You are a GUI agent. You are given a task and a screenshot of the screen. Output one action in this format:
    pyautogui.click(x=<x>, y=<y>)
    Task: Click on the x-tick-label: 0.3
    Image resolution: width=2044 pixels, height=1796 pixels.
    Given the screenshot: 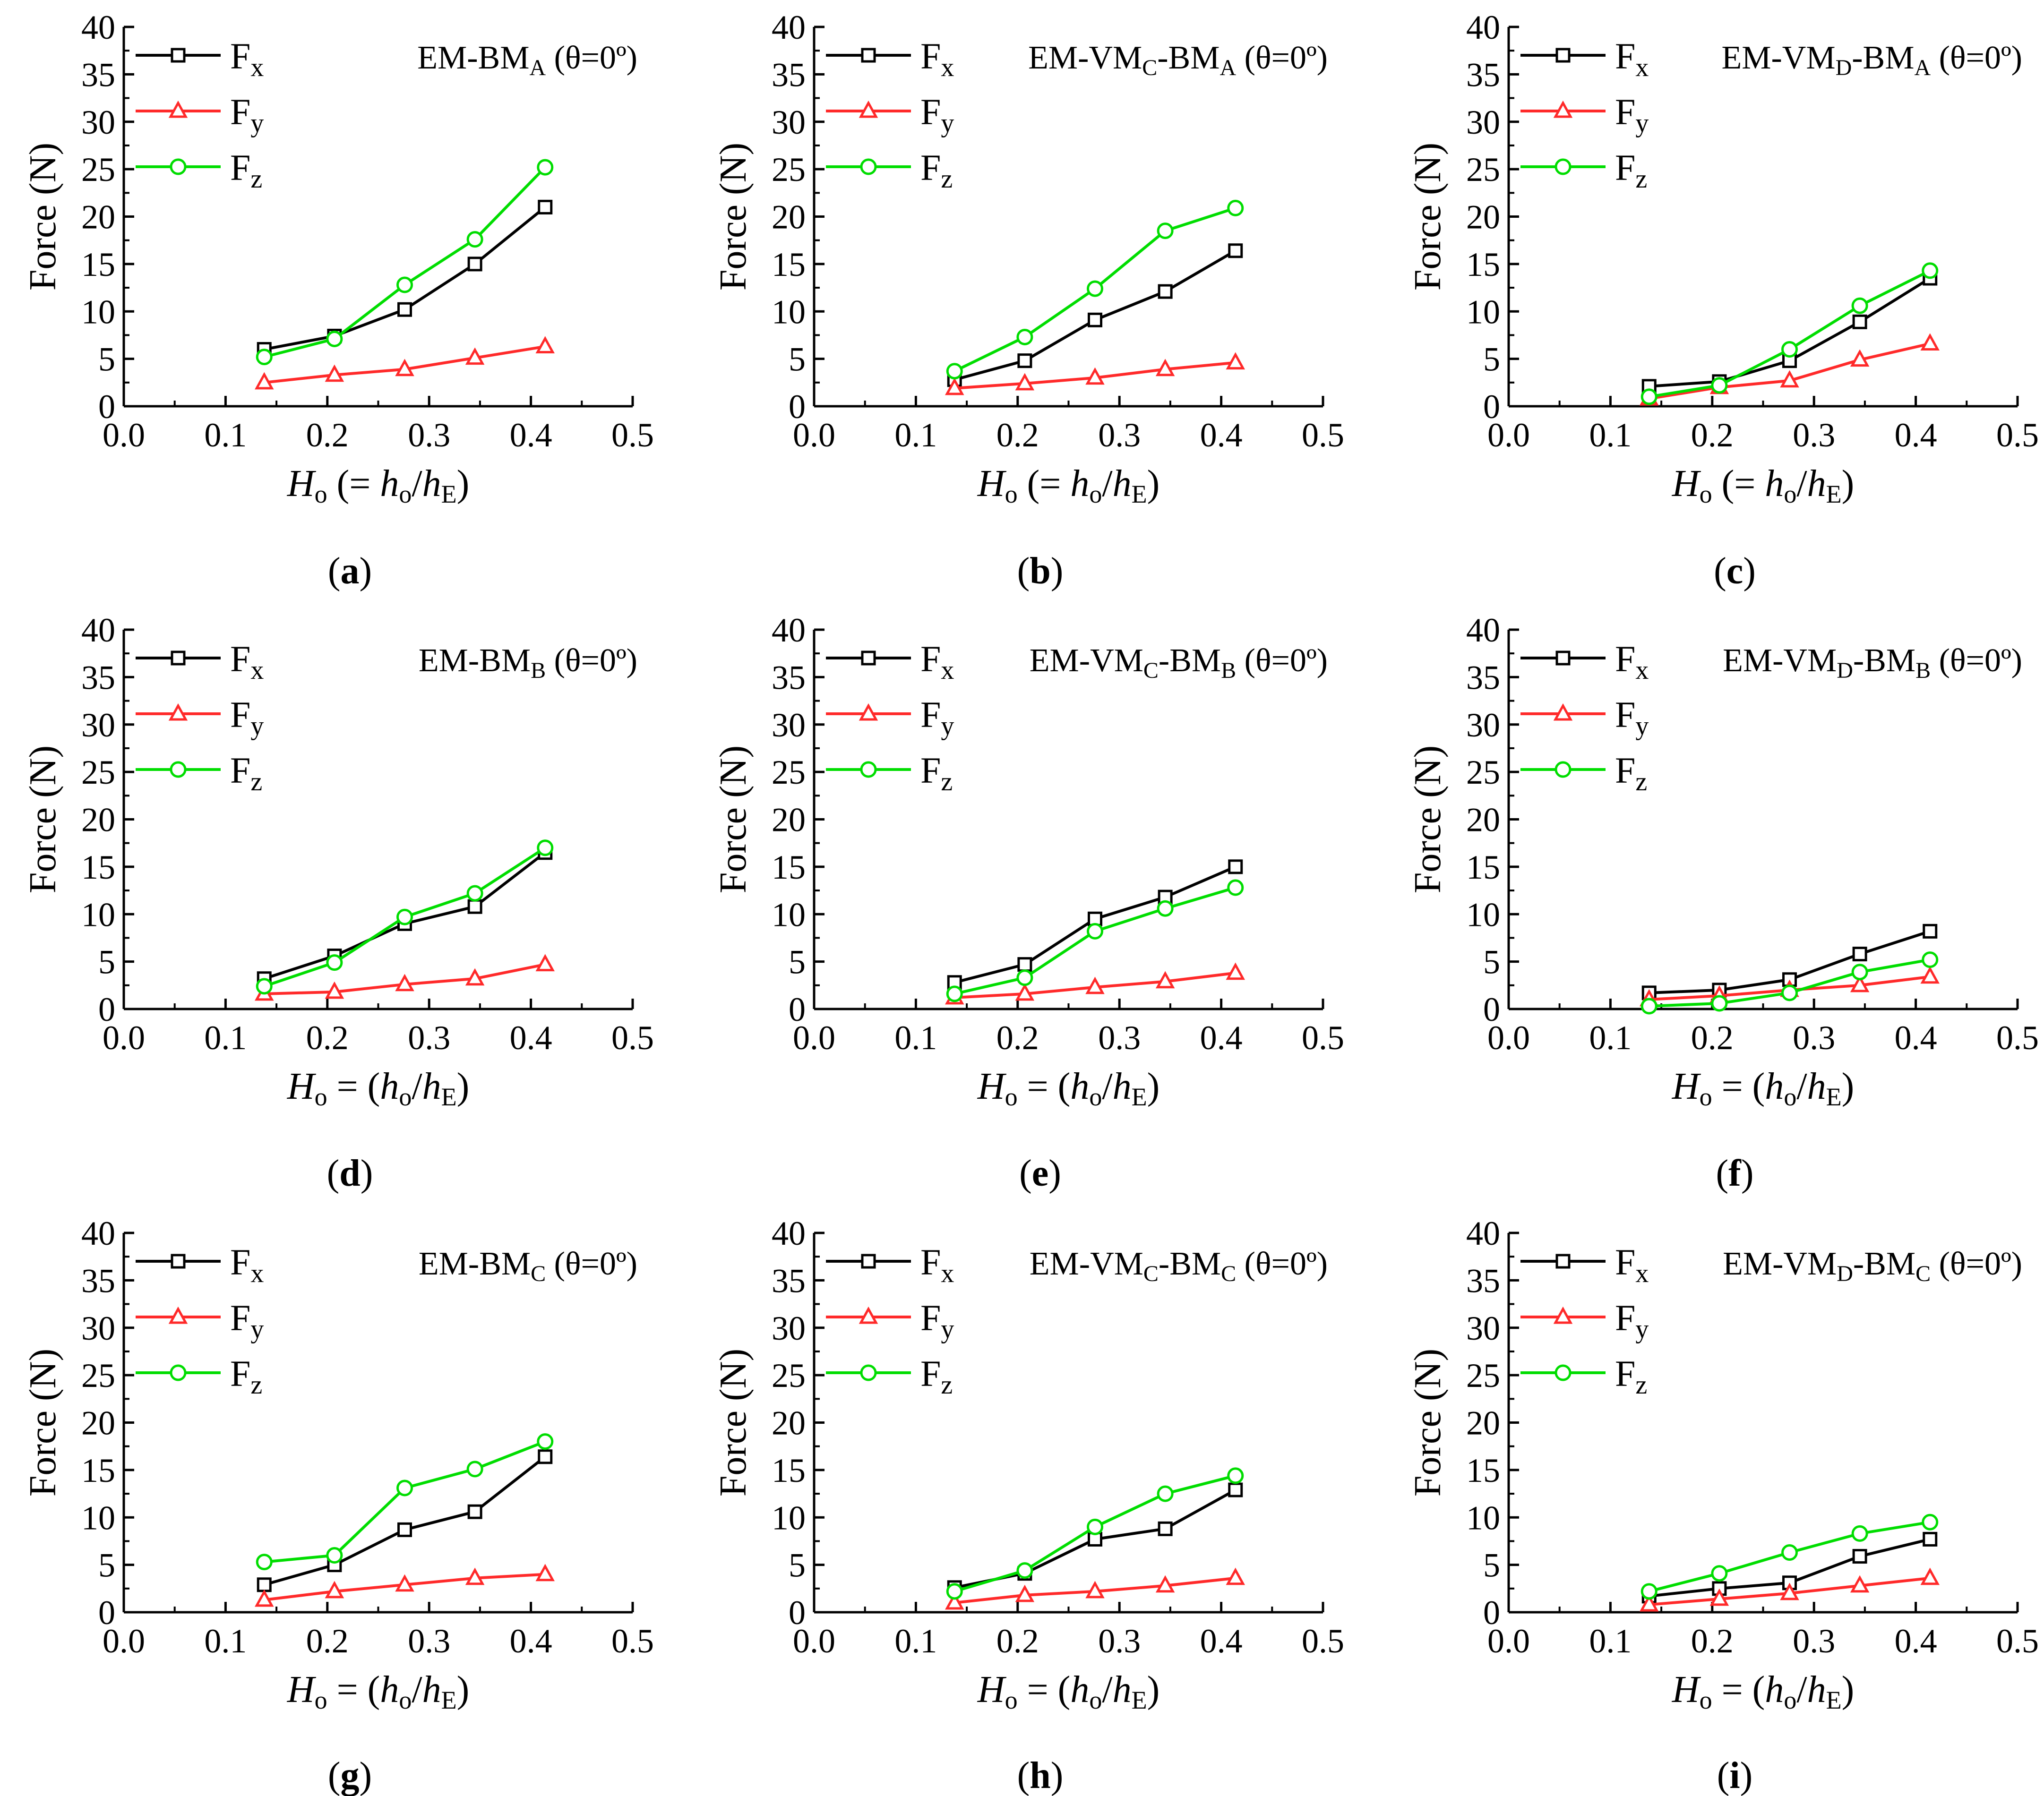 What is the action you would take?
    pyautogui.click(x=1814, y=1641)
    